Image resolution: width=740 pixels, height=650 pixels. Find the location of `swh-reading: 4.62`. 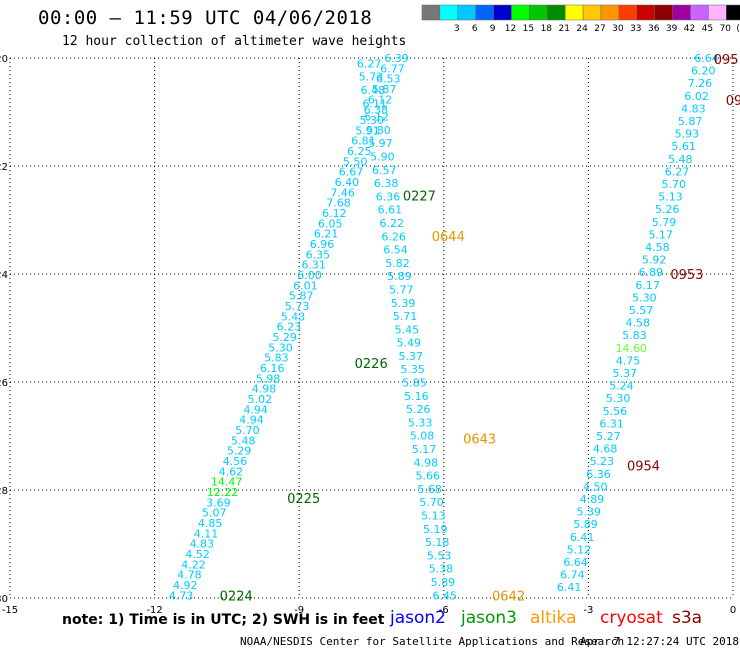

swh-reading: 4.62 is located at coordinates (231, 471).